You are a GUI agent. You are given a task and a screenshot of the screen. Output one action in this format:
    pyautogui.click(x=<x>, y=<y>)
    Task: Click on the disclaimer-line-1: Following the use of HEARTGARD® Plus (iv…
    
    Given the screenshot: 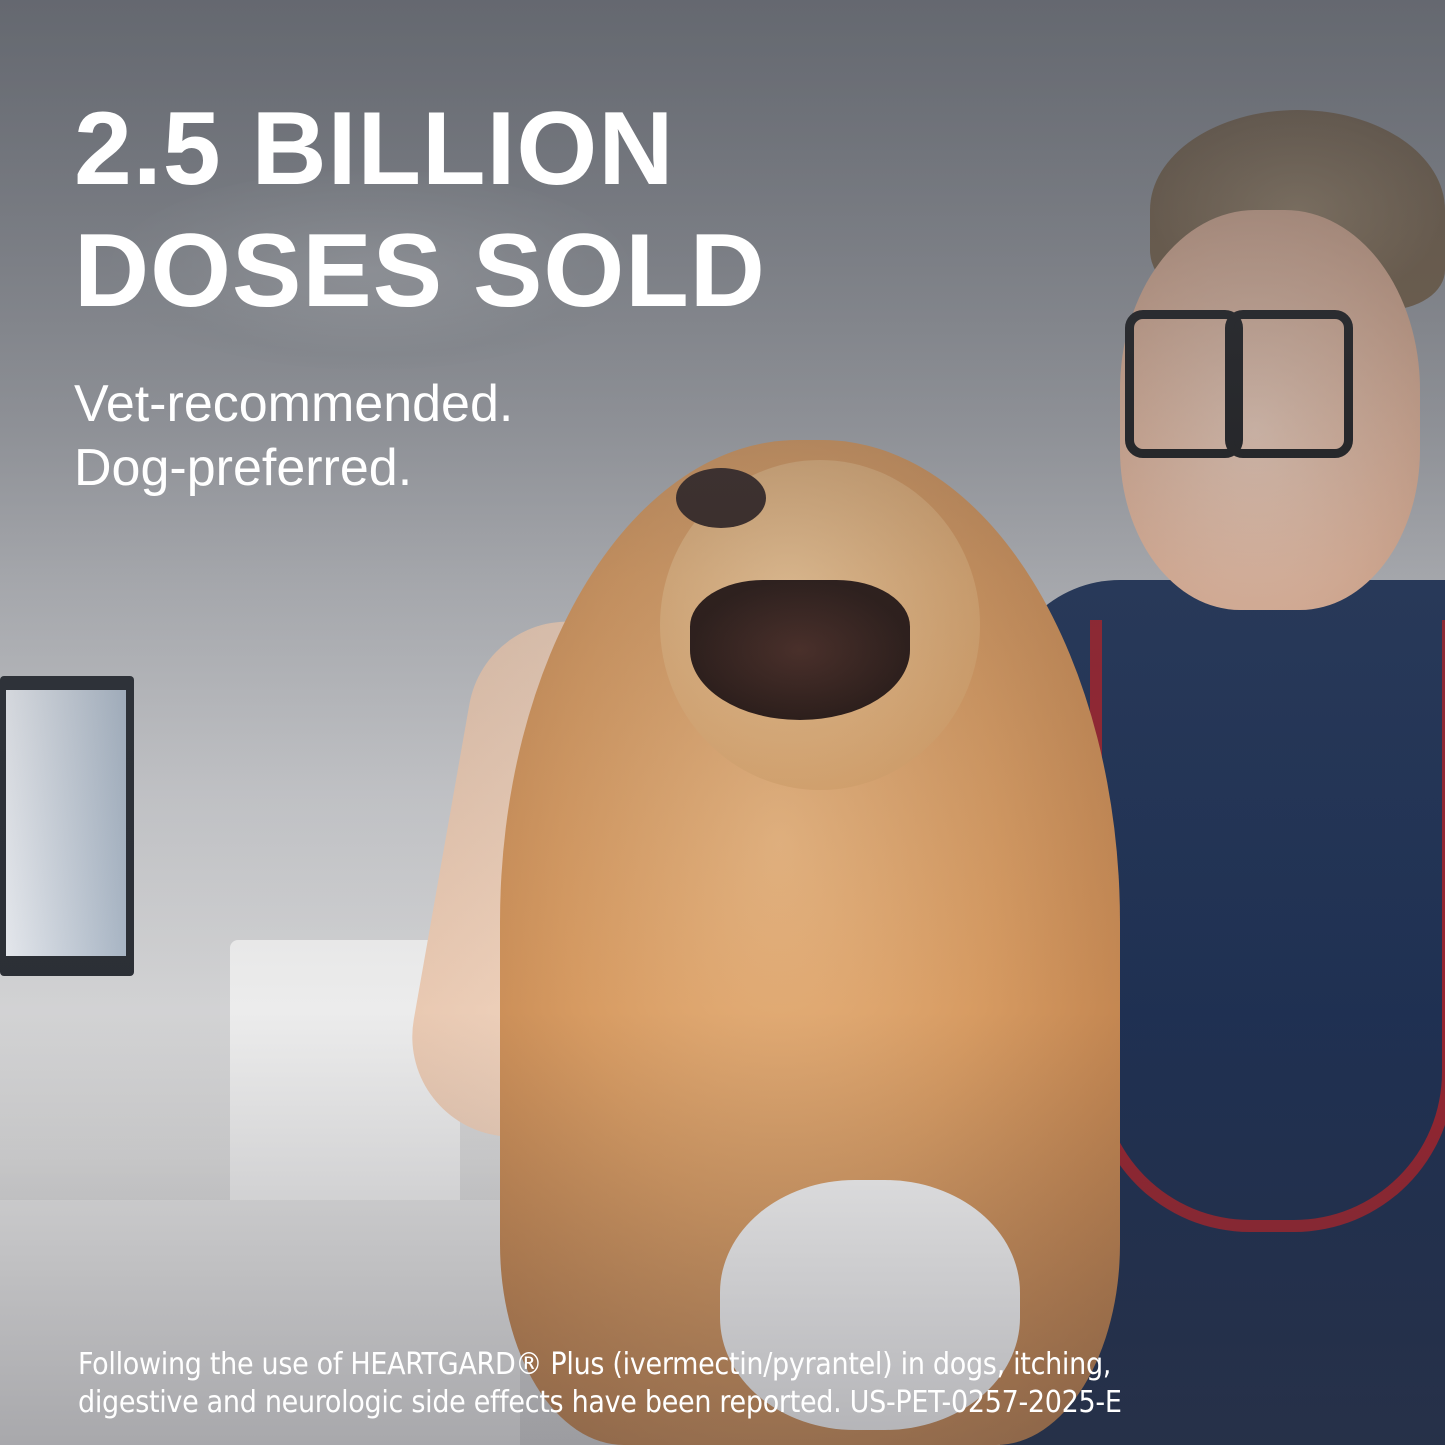 What is the action you would take?
    pyautogui.click(x=595, y=1364)
    